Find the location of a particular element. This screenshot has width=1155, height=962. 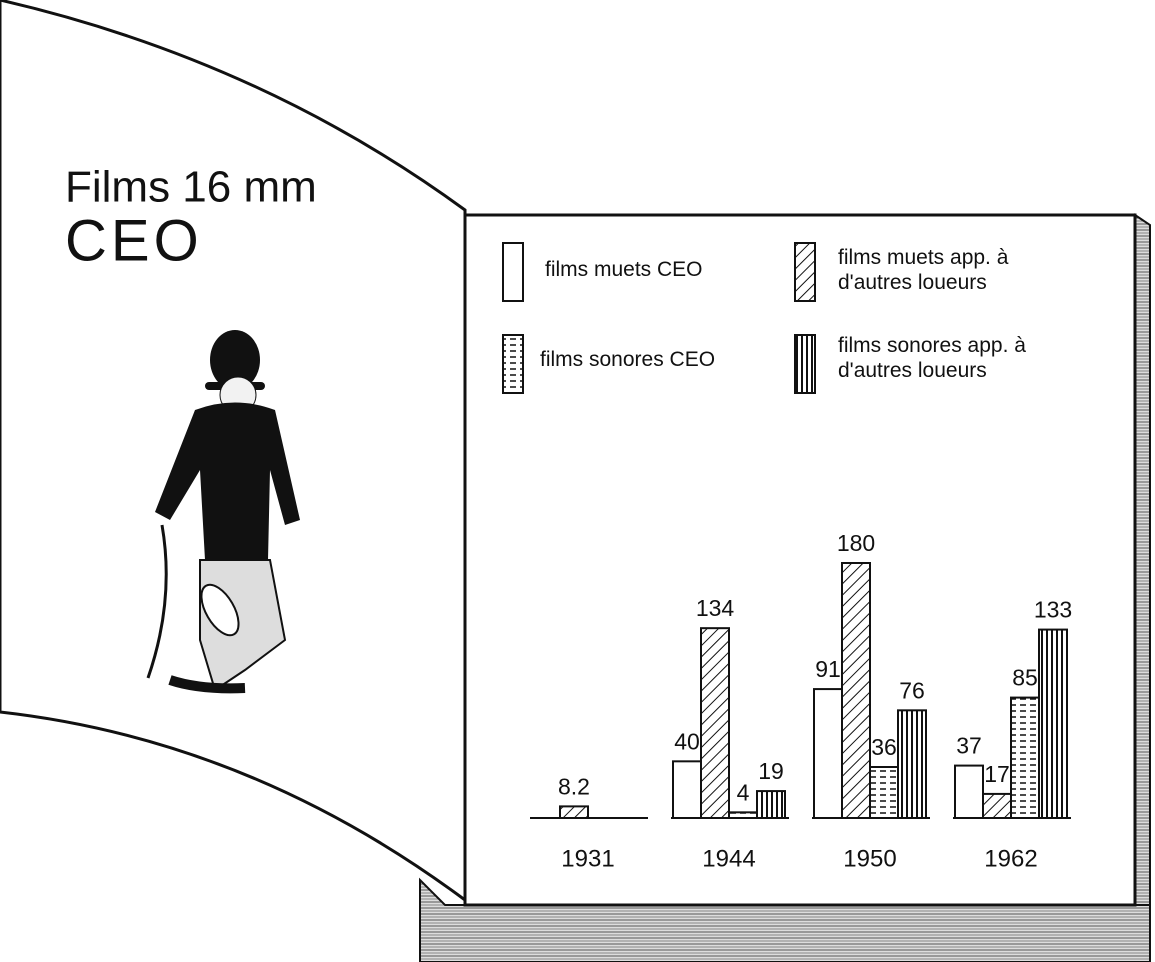

value-label: 36 is located at coordinates (884, 747).